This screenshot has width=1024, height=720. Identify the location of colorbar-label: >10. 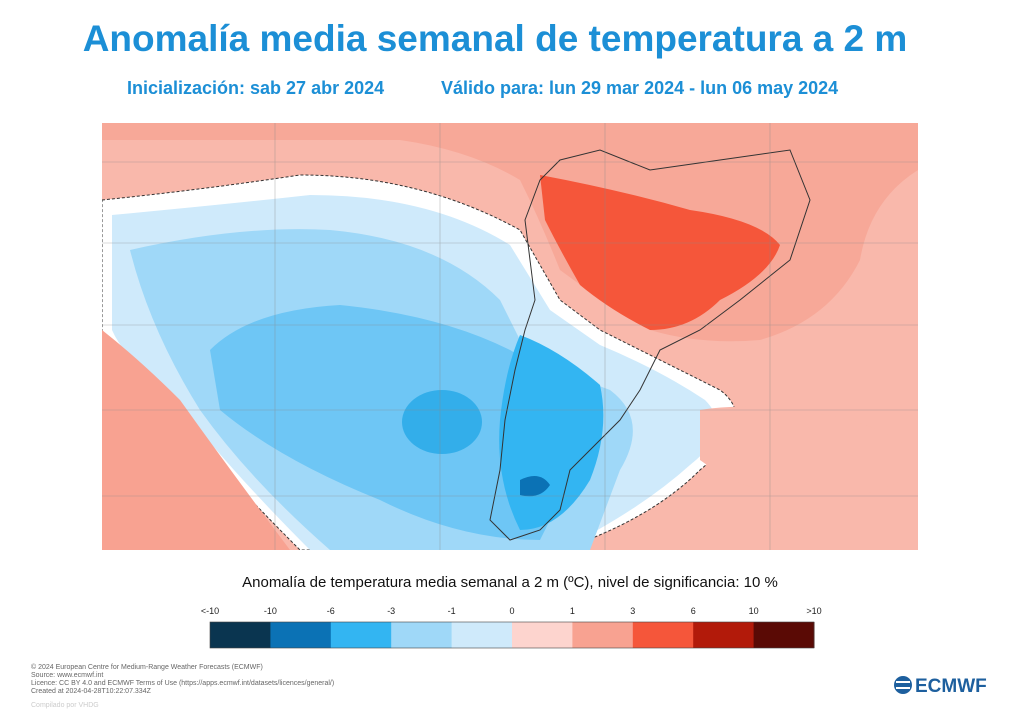
(813, 611).